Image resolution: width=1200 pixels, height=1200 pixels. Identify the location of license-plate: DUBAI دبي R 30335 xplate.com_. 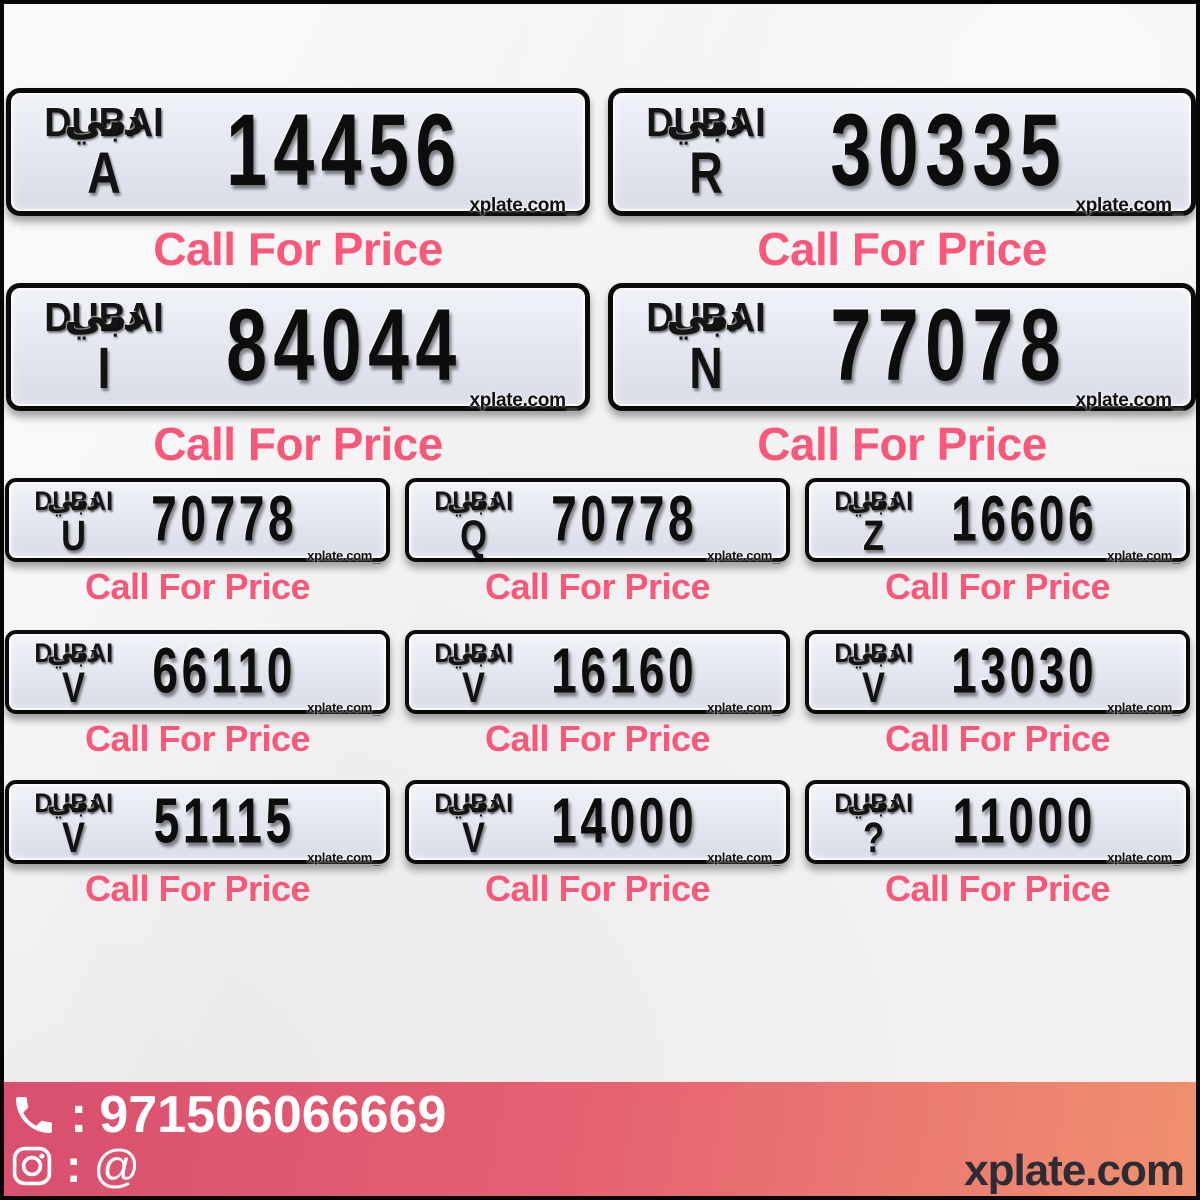
(902, 152).